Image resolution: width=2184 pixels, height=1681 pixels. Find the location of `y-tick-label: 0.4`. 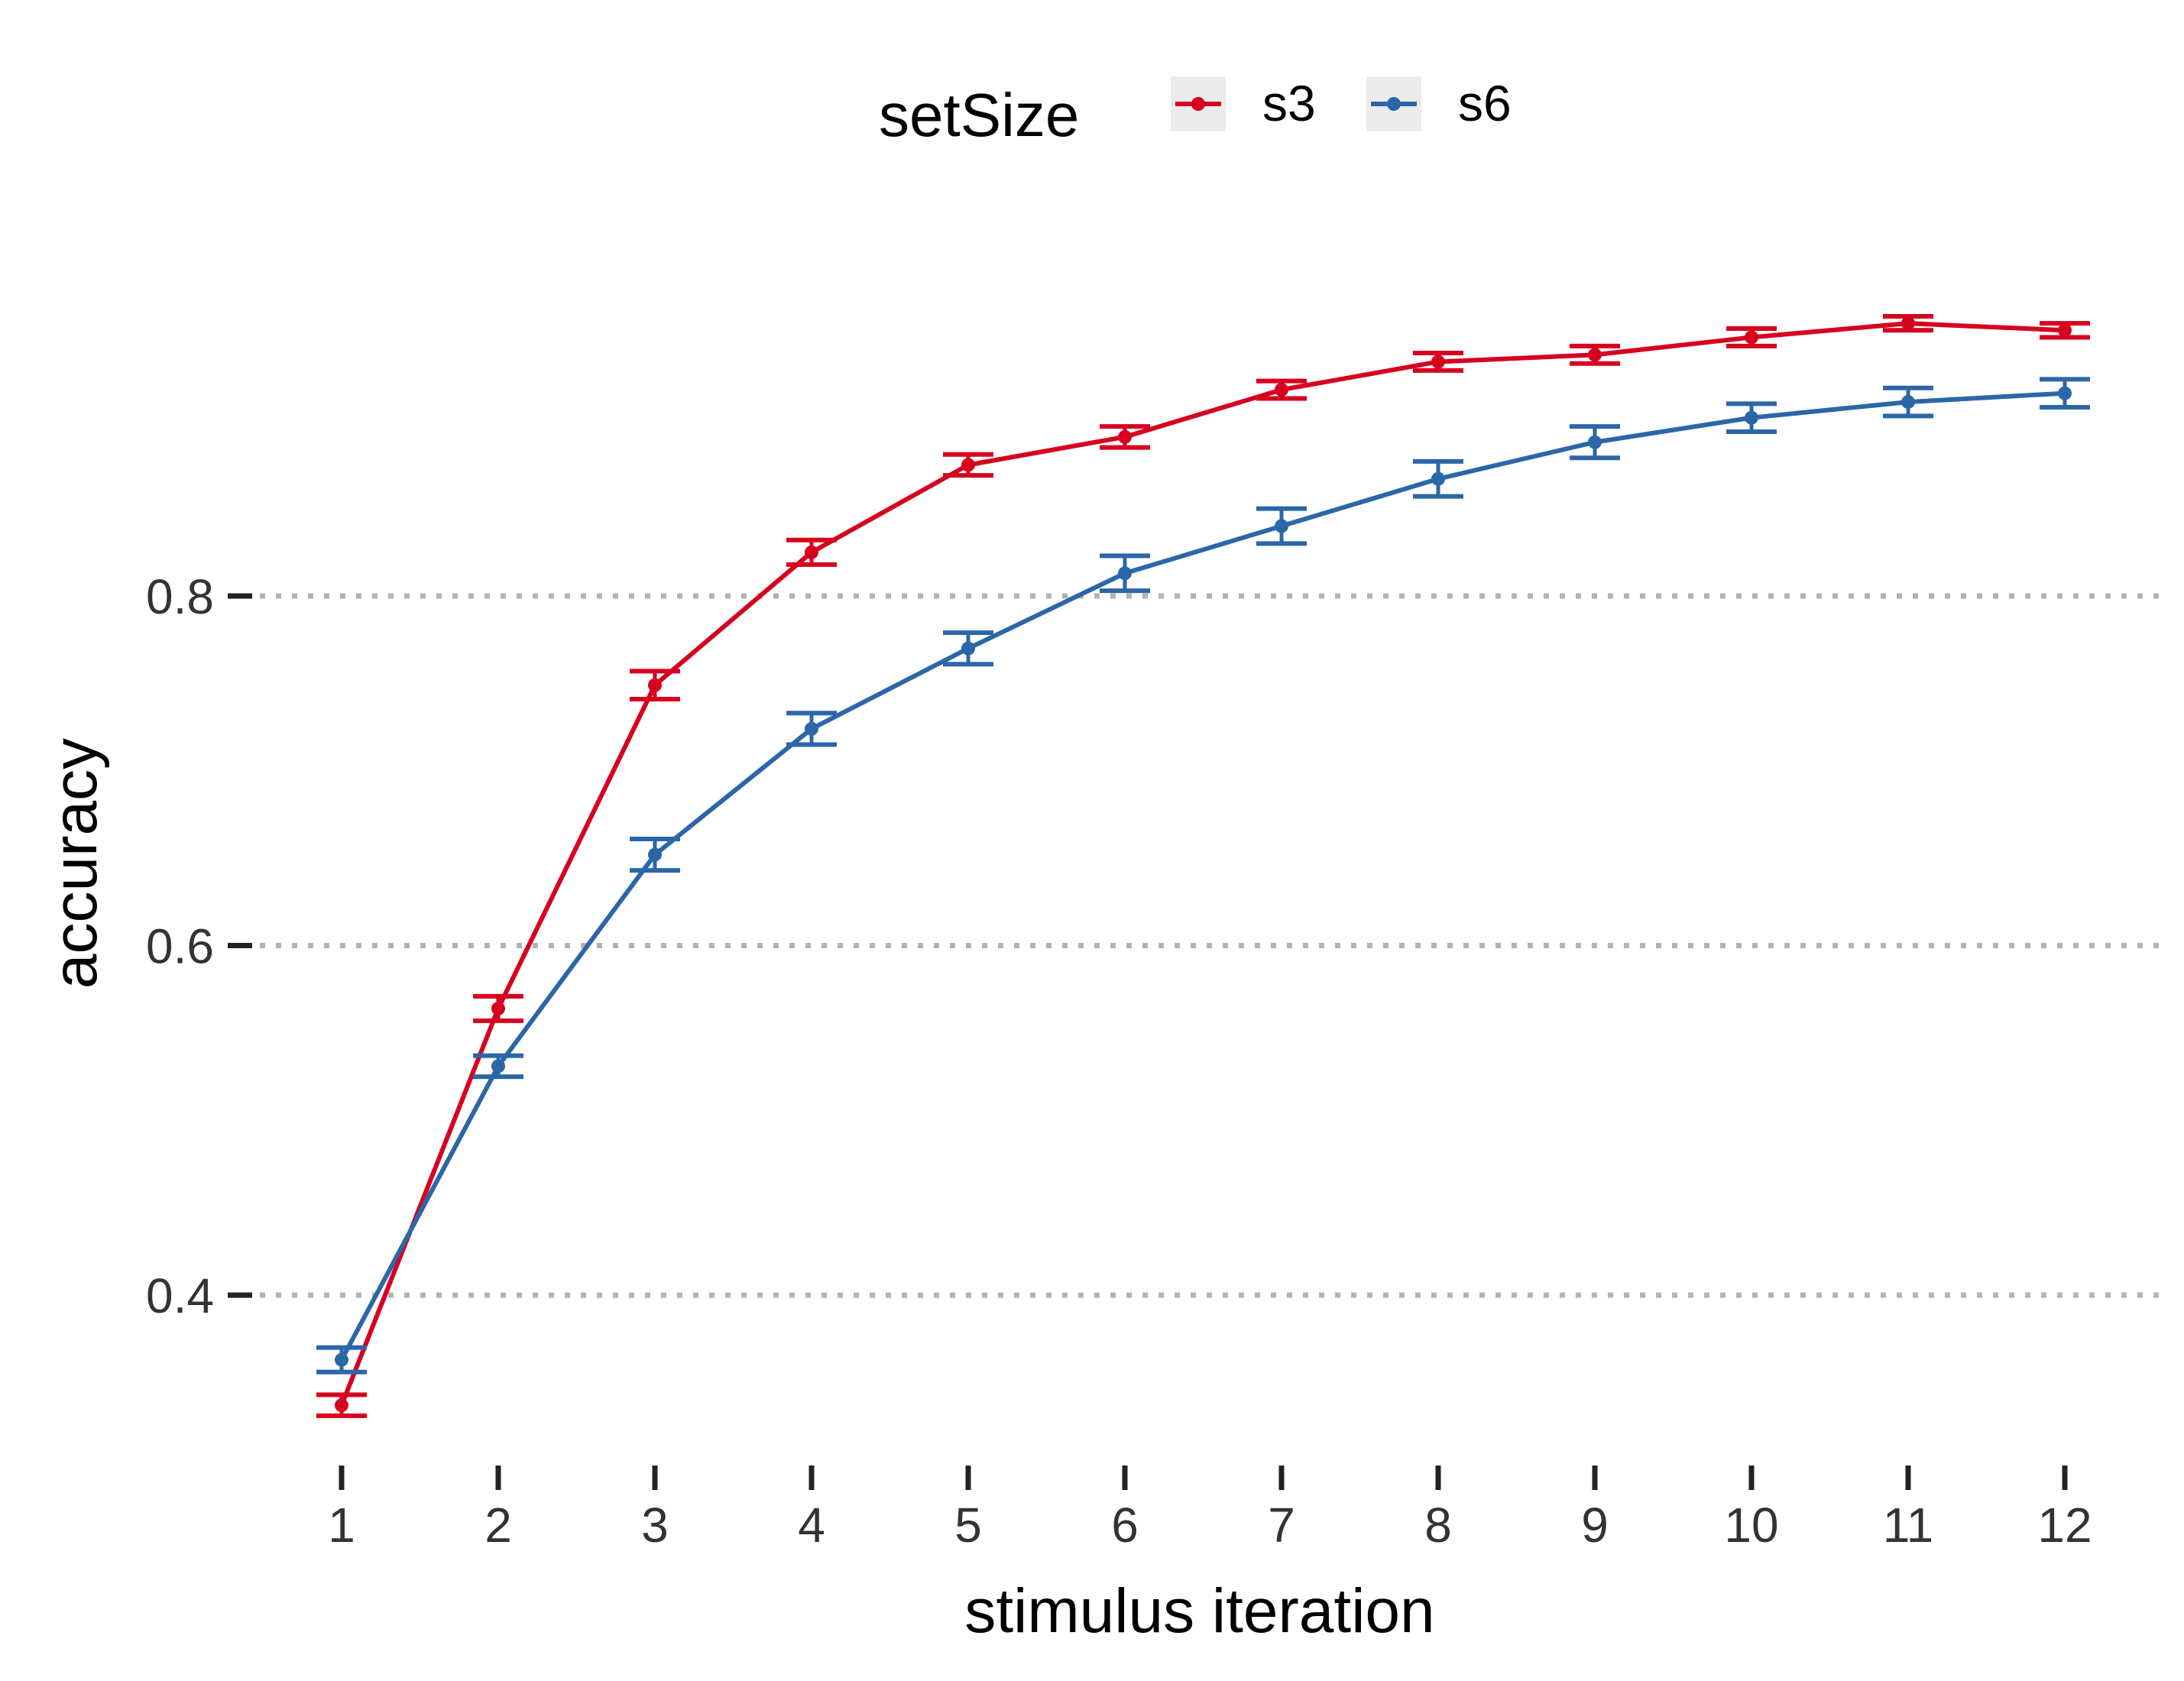

y-tick-label: 0.4 is located at coordinates (180, 1295).